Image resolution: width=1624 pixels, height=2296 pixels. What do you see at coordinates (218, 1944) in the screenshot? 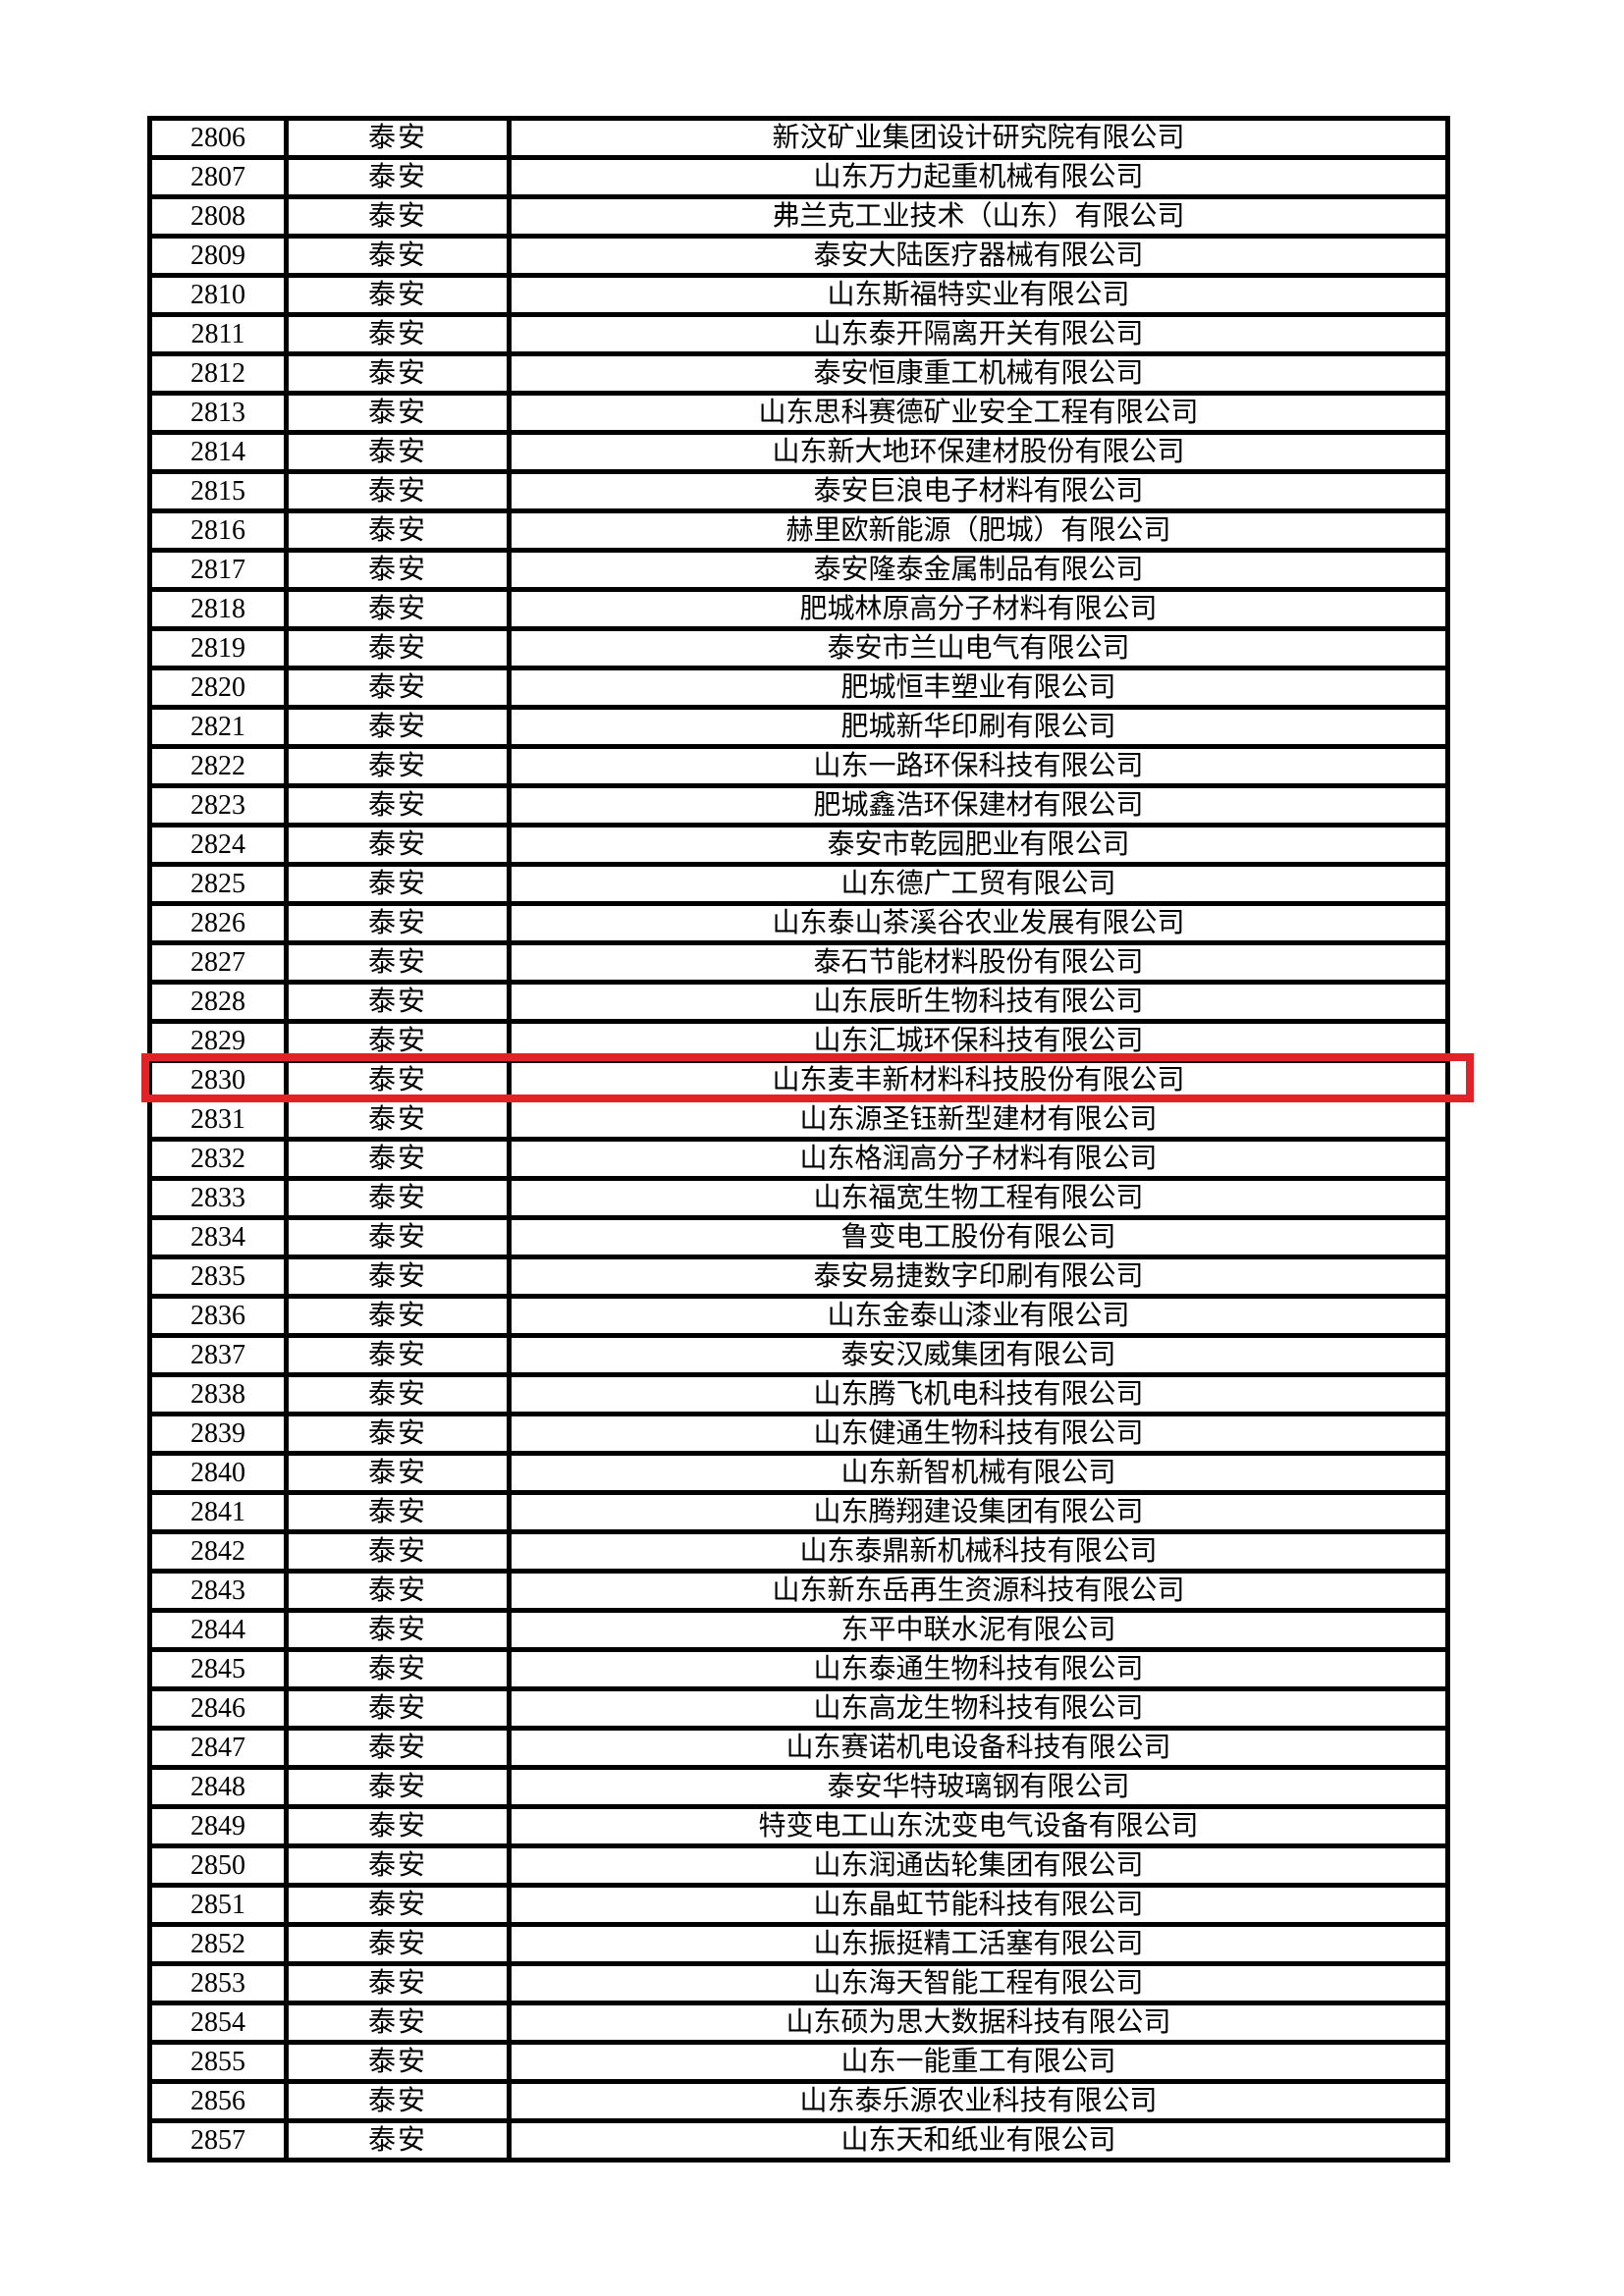
I see `row-number-cell: 2852` at bounding box center [218, 1944].